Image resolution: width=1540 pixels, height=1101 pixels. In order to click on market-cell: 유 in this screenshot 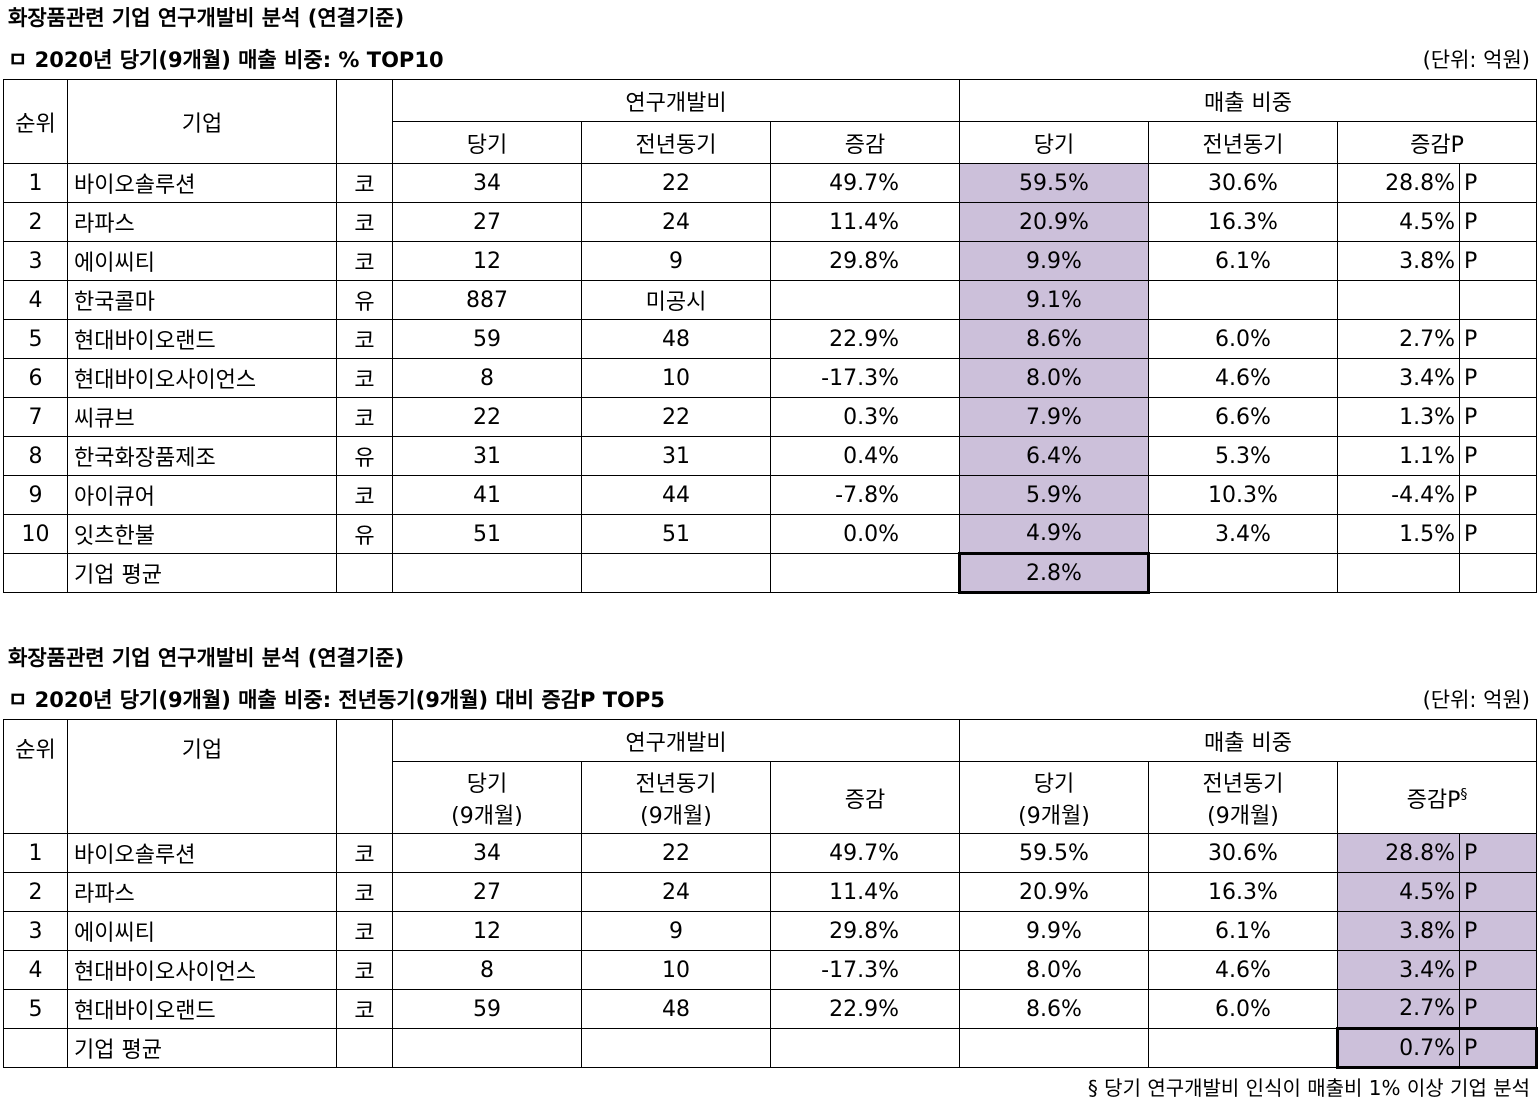, I will do `click(364, 300)`.